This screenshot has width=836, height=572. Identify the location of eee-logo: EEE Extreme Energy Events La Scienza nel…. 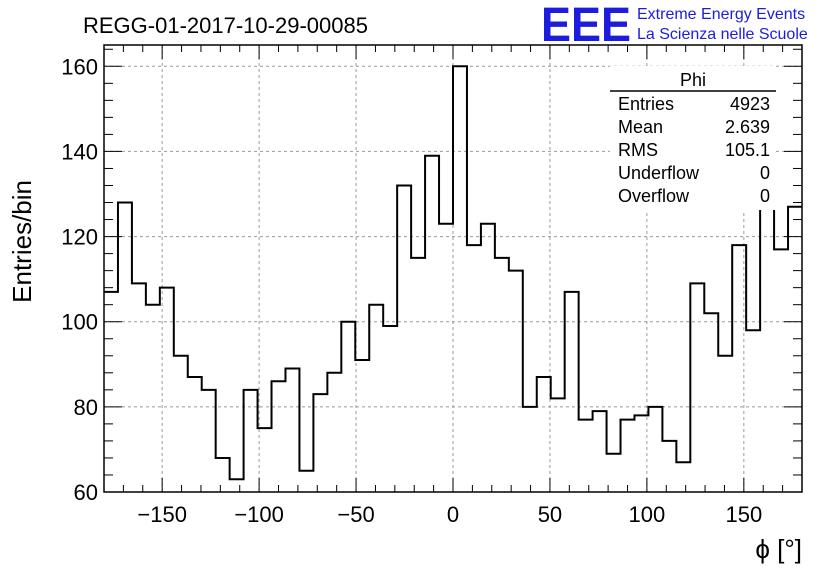
(674, 26).